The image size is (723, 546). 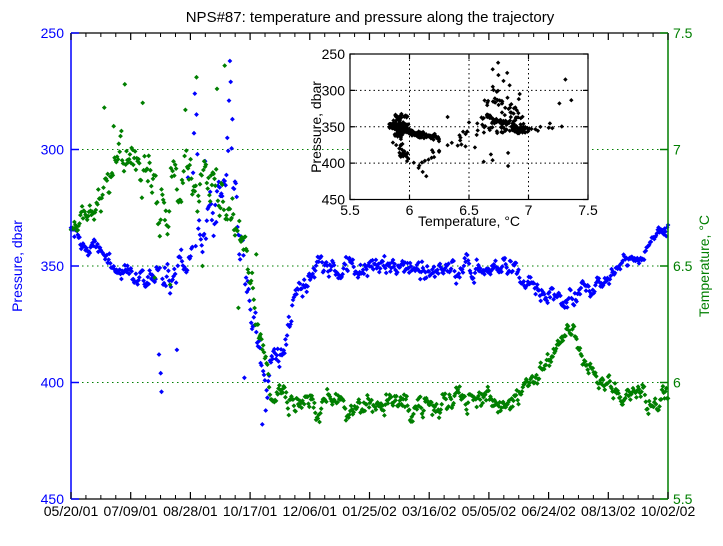 What do you see at coordinates (668, 511) in the screenshot?
I see `x-tick-label: 10/02/02` at bounding box center [668, 511].